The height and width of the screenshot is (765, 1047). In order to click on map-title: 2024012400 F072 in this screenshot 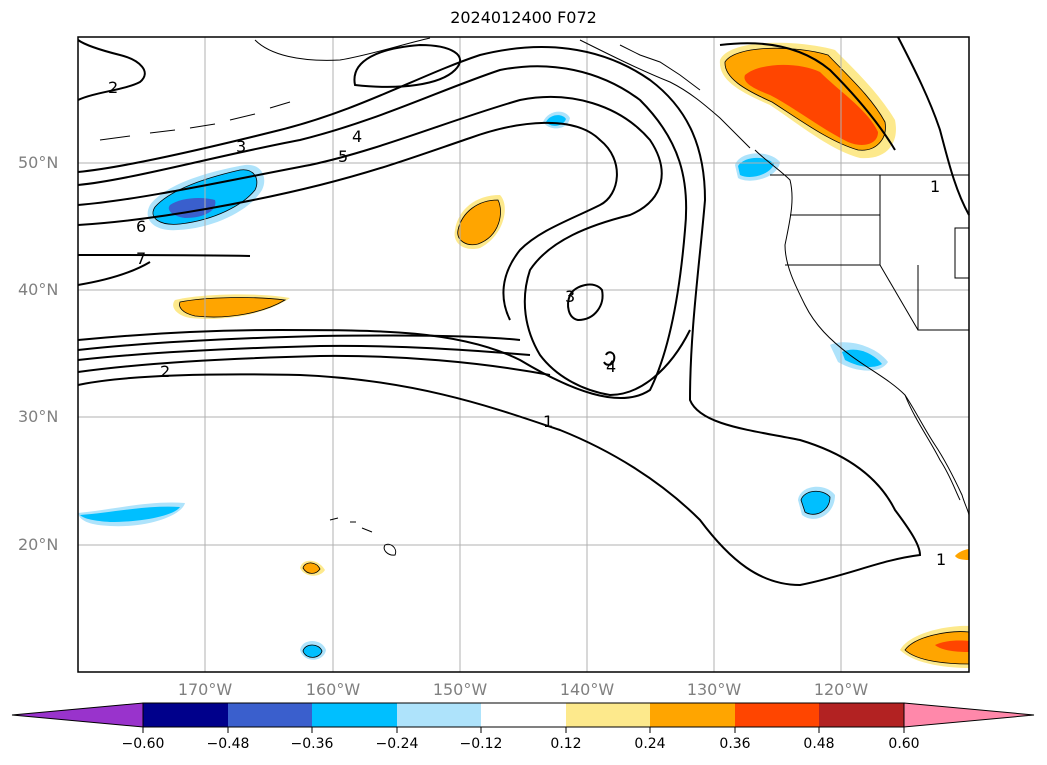, I will do `click(523, 17)`.